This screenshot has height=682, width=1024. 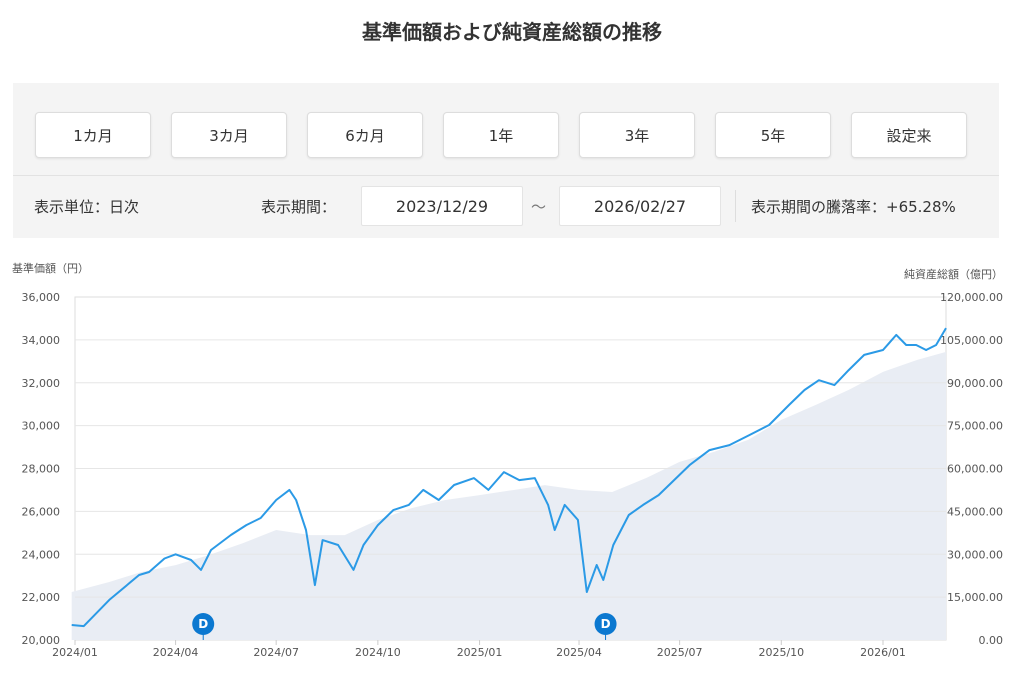 What do you see at coordinates (975, 511) in the screenshot?
I see `y2-tick-label: 45,000.00` at bounding box center [975, 511].